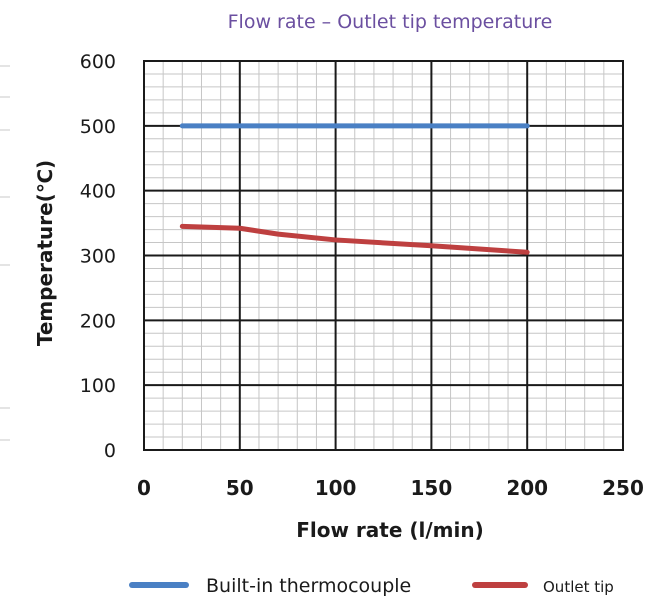 Image resolution: width=671 pixels, height=601 pixels. Describe the element at coordinates (98, 386) in the screenshot. I see `y-tick-label: 100` at that location.